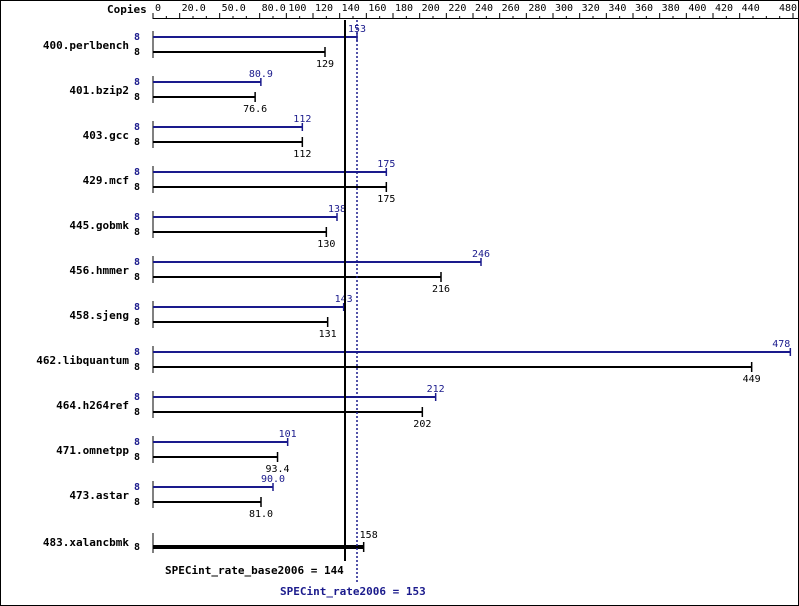  I want to click on copies-header: Copies, so click(127, 9).